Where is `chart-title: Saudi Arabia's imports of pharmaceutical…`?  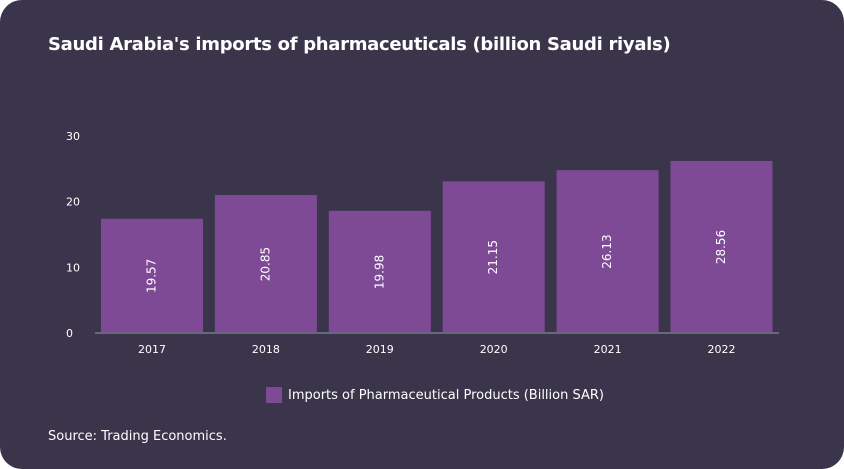 chart-title: Saudi Arabia's imports of pharmaceutical… is located at coordinates (359, 44).